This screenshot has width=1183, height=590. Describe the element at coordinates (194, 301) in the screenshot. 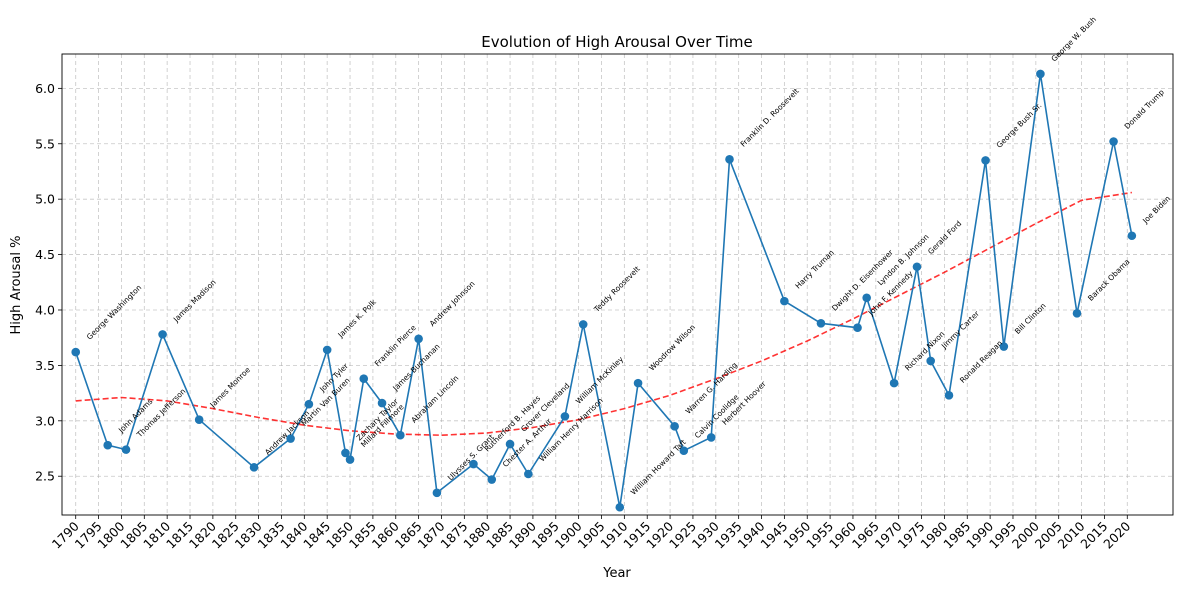

I see `data-point-label: James Madison` at that location.